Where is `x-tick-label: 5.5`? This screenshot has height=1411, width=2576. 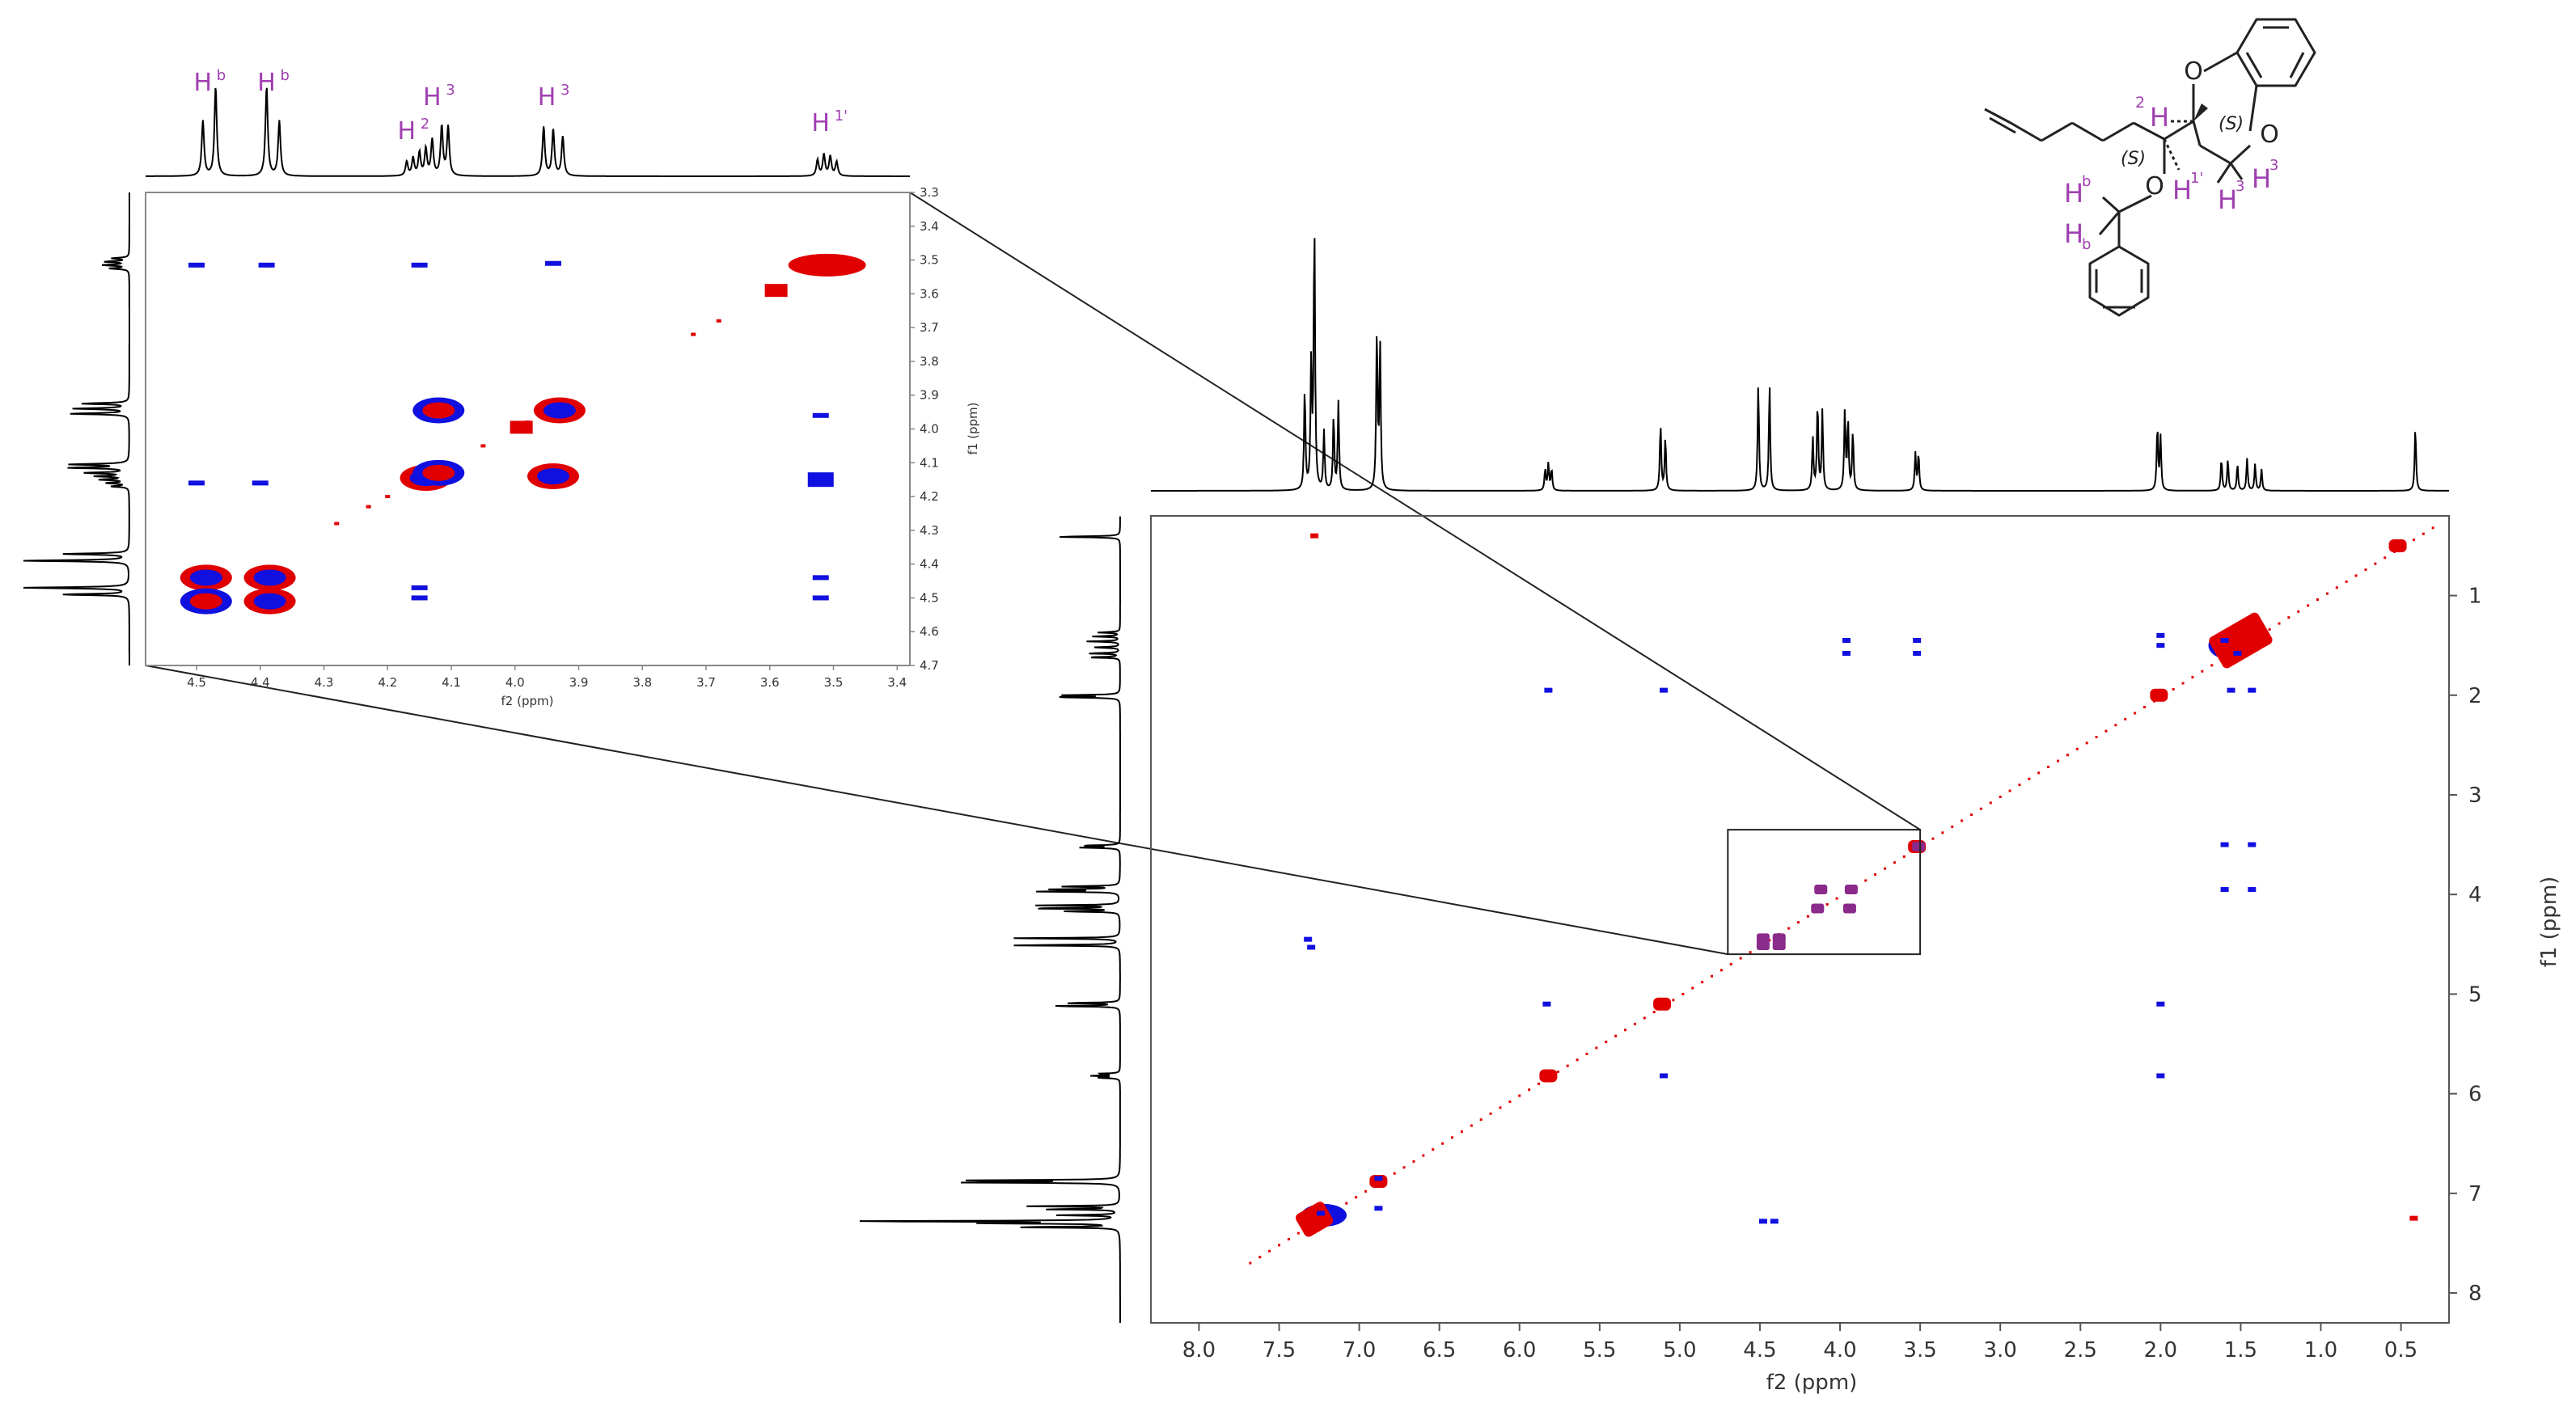 x-tick-label: 5.5 is located at coordinates (1600, 1350).